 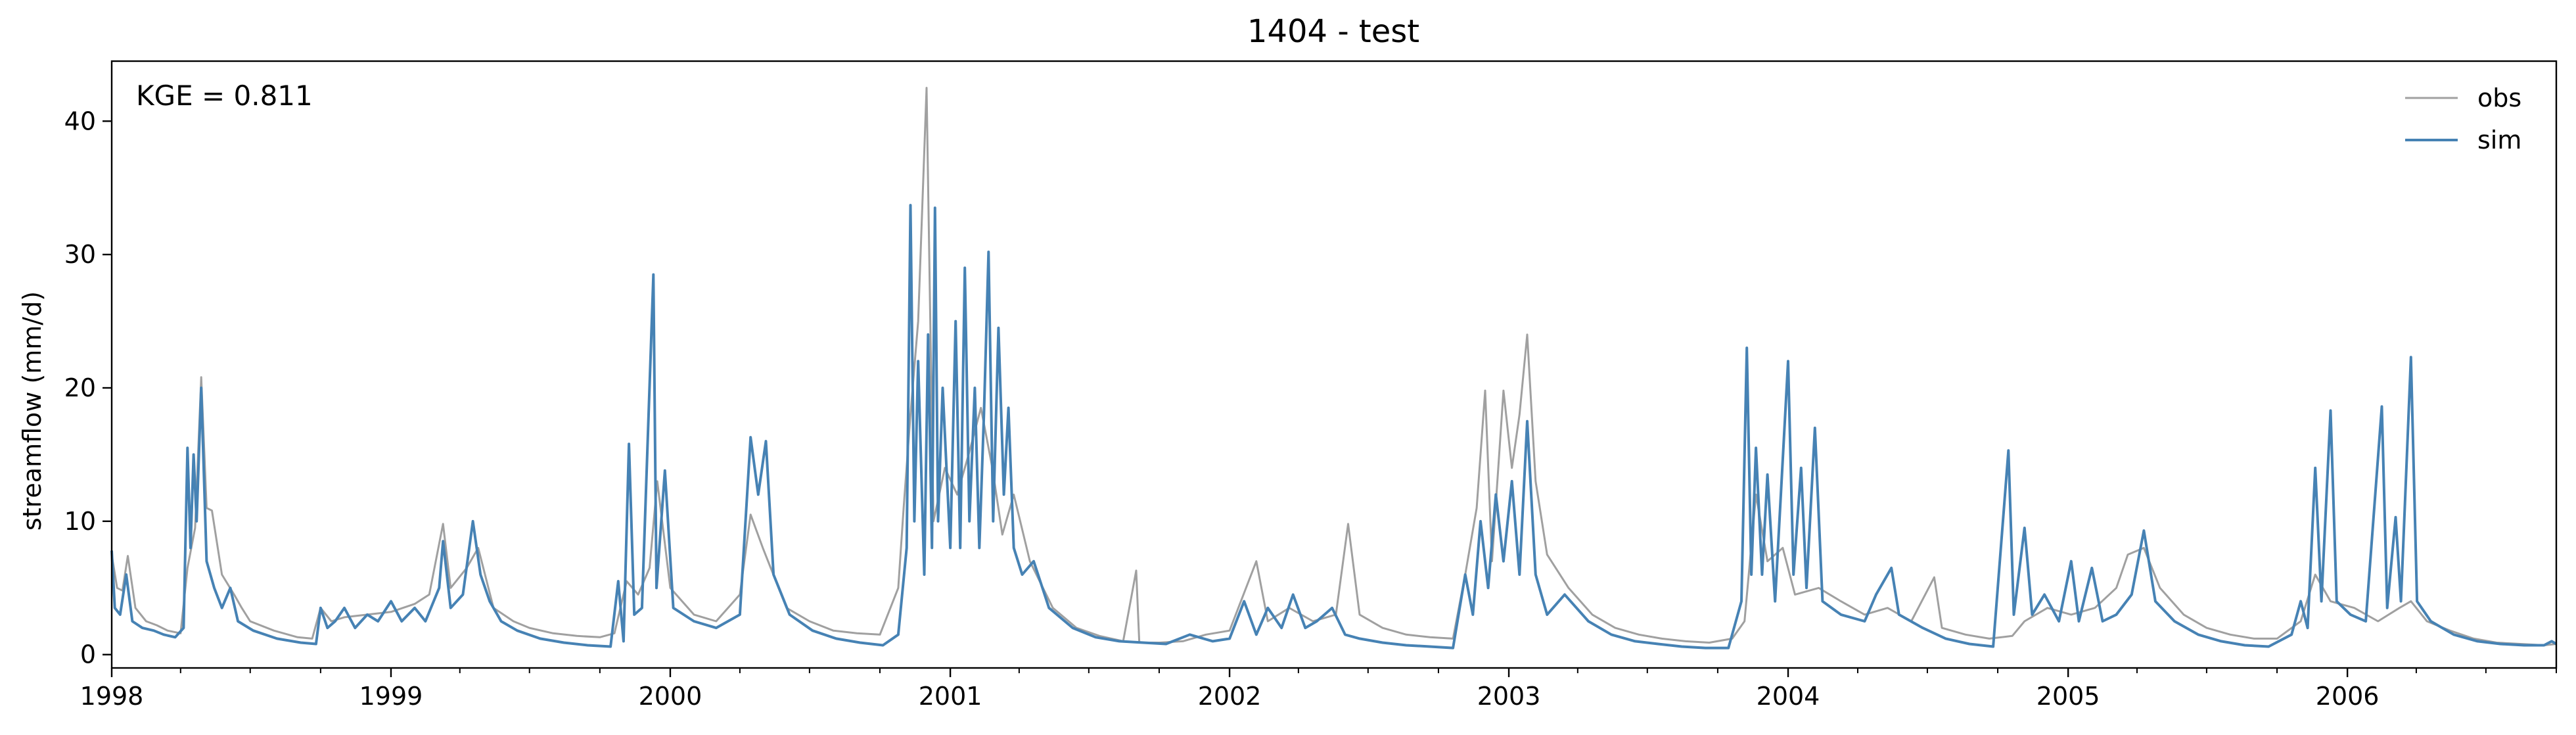 What do you see at coordinates (2499, 140) in the screenshot?
I see `legend-label-sim: sim` at bounding box center [2499, 140].